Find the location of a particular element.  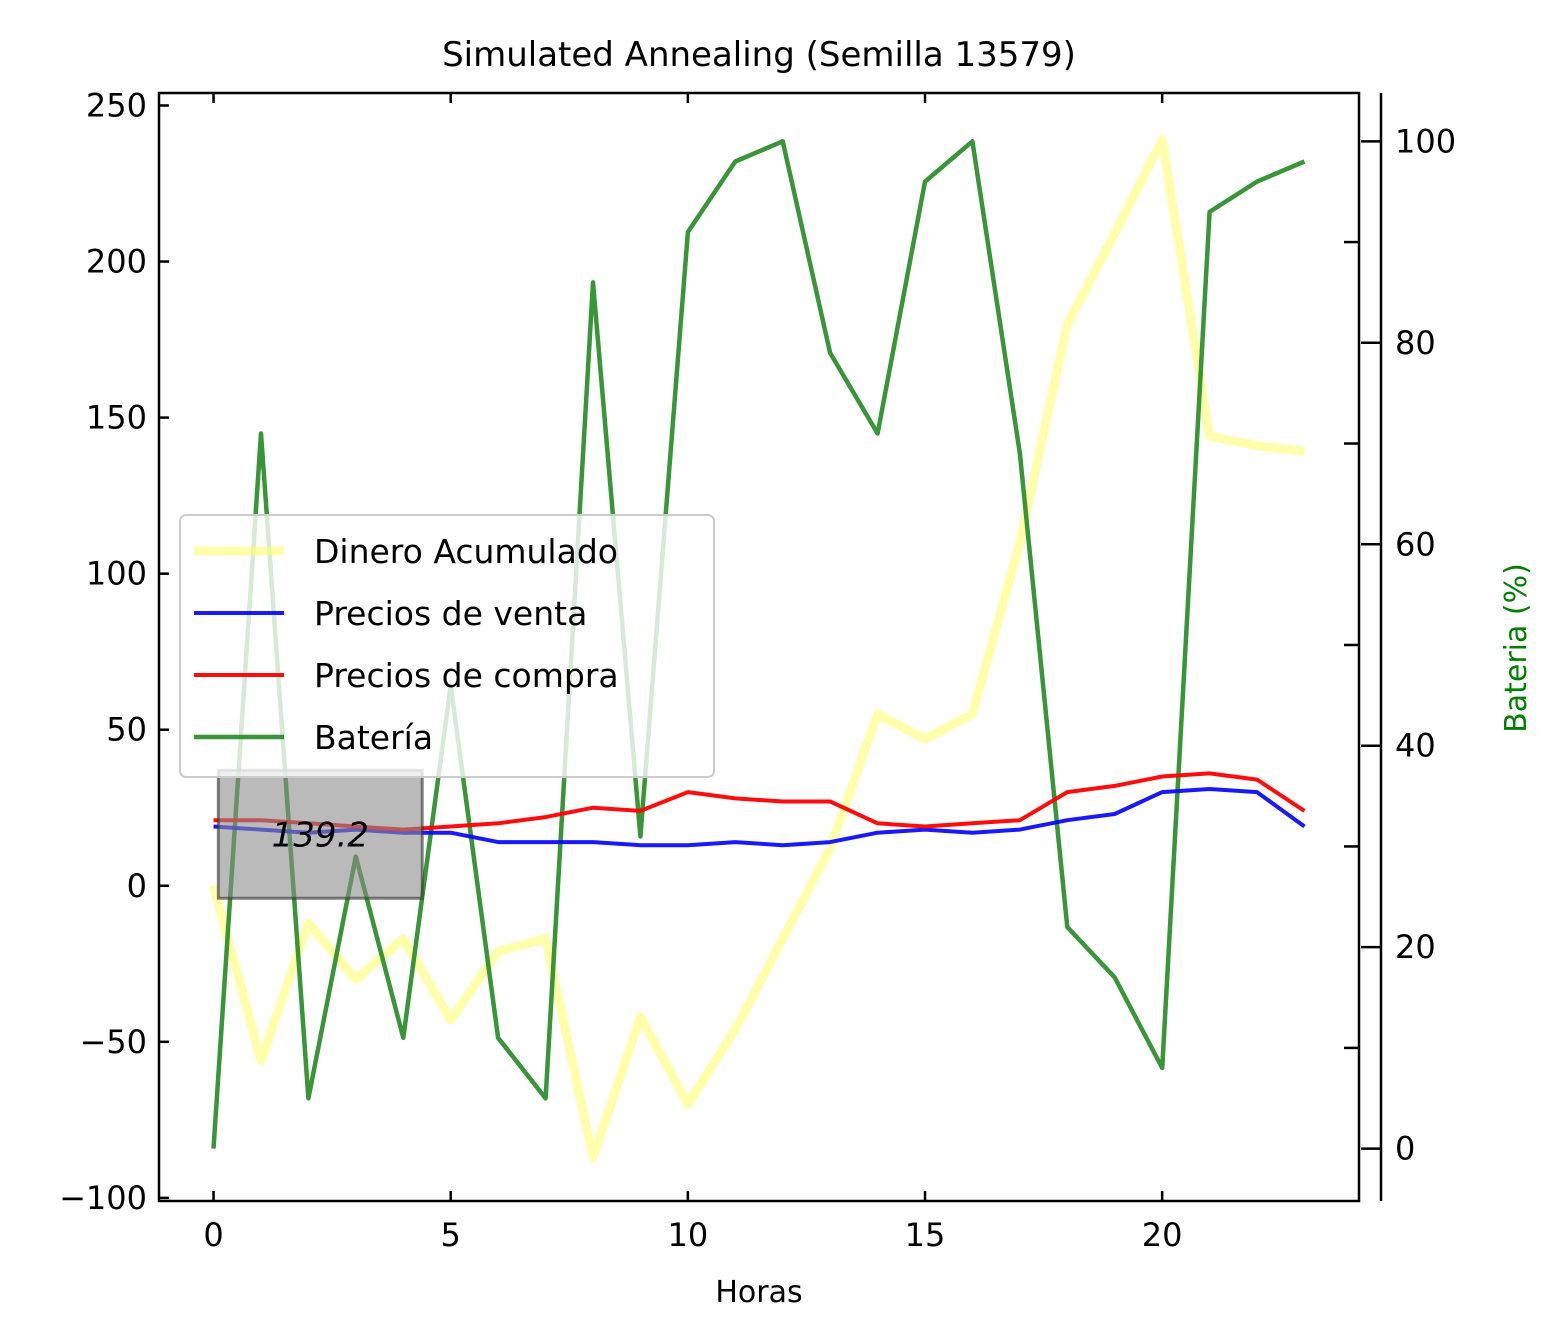

x-tick-label: 15 is located at coordinates (925, 1235).